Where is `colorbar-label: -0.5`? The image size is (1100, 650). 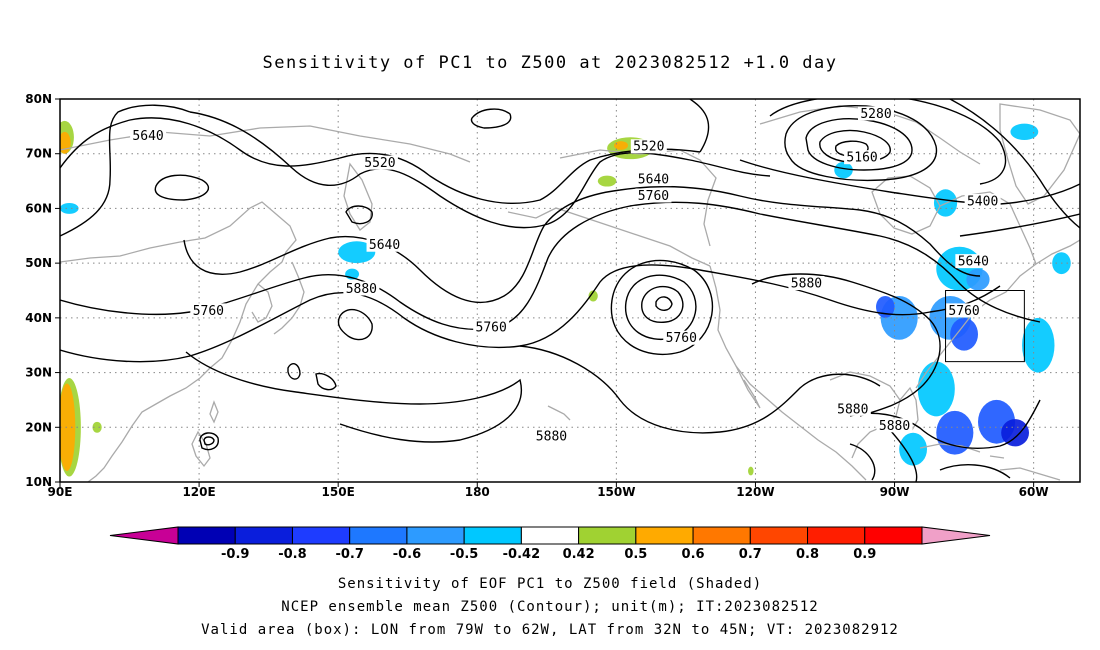
colorbar-label: -0.5 is located at coordinates (464, 554).